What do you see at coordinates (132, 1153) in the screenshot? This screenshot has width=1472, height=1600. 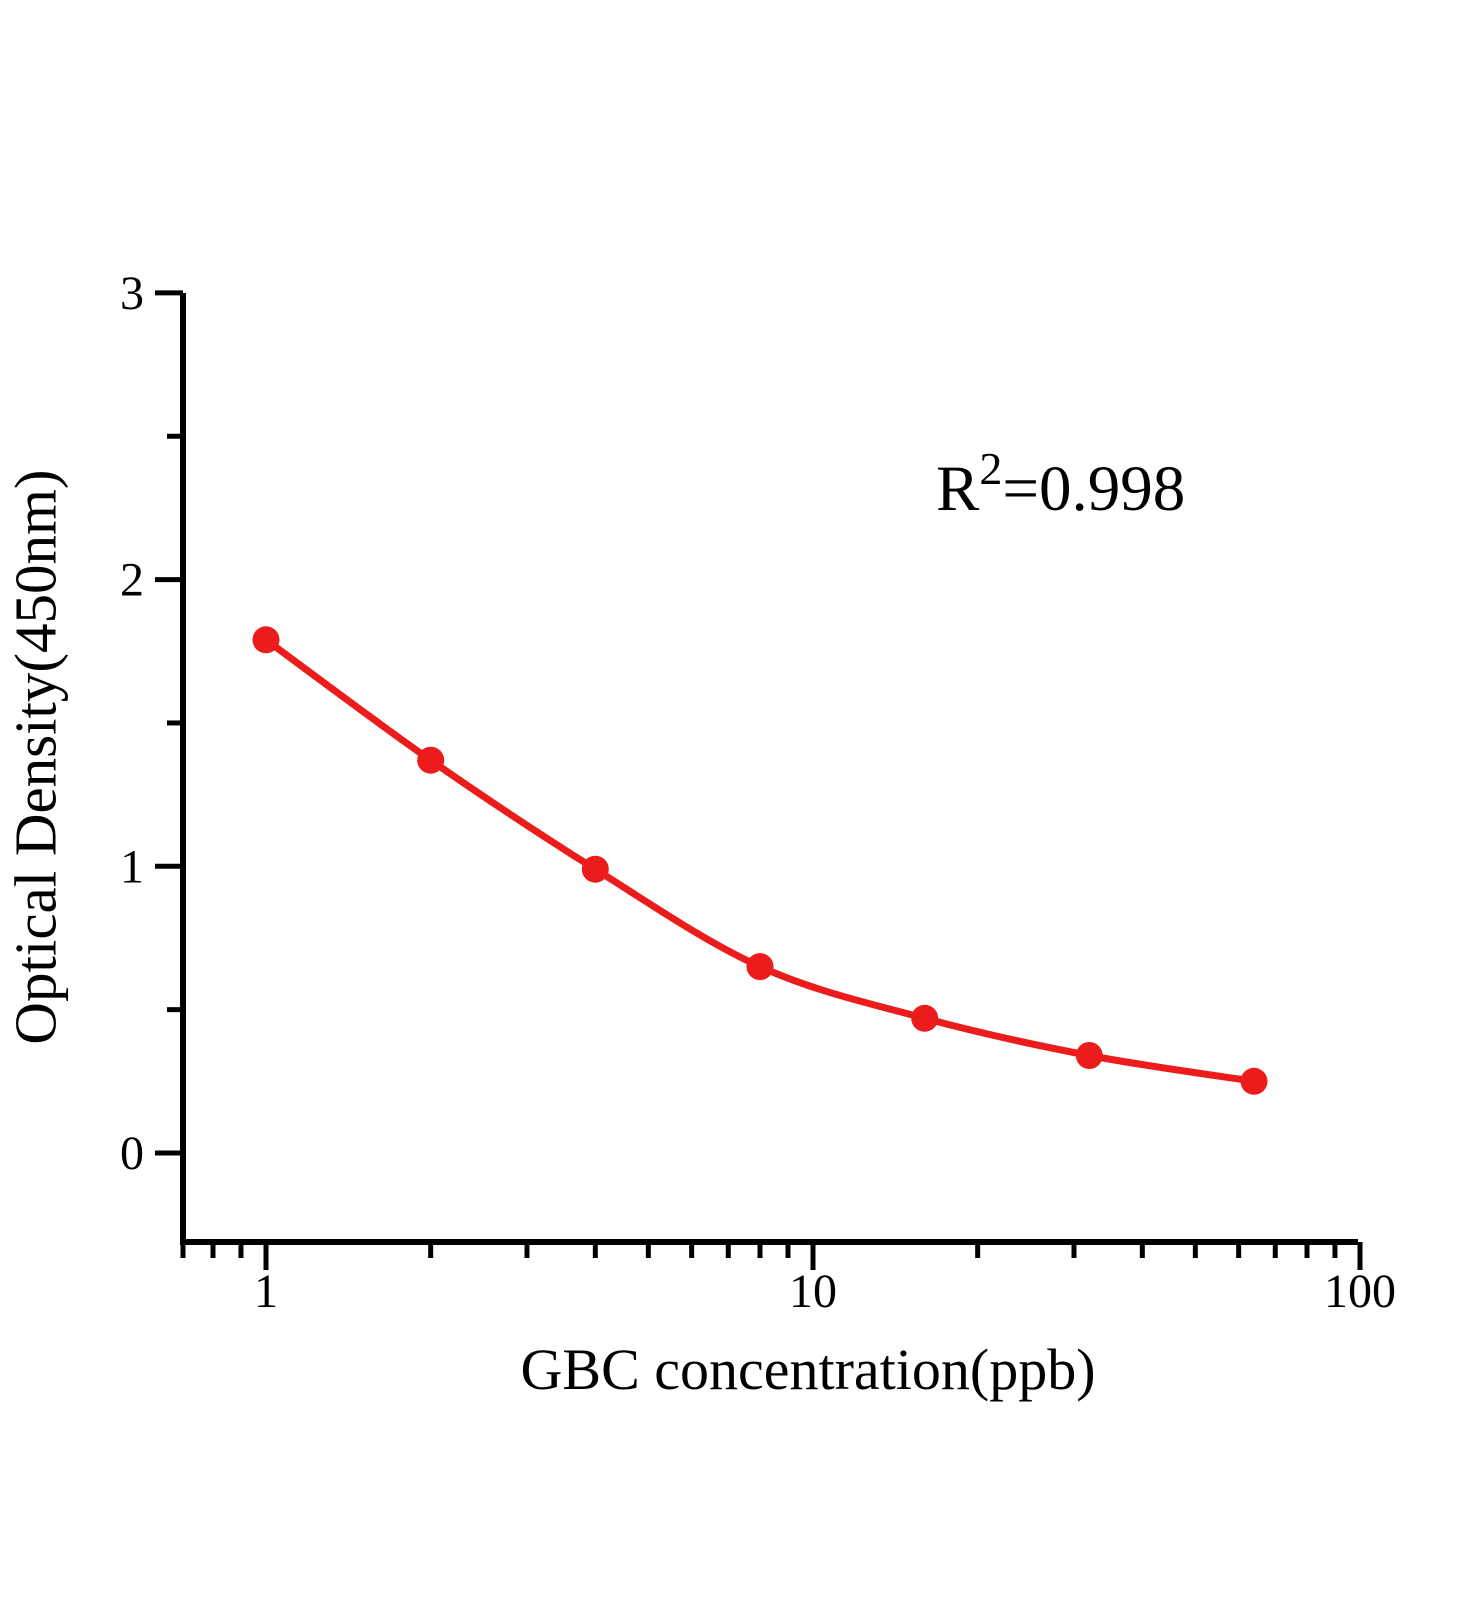 I see `y-tick-label: 0` at bounding box center [132, 1153].